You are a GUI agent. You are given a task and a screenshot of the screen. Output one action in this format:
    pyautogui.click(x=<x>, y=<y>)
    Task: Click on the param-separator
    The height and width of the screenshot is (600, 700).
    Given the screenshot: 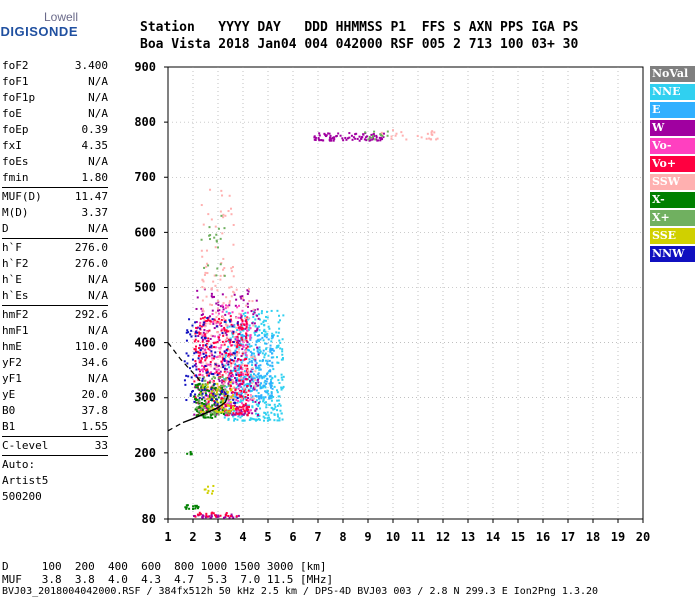 What is the action you would take?
    pyautogui.click(x=55, y=455)
    